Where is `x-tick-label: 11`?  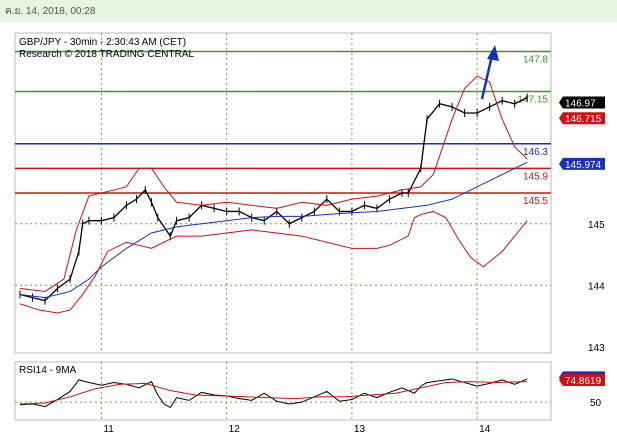
x-tick-label: 11 is located at coordinates (108, 429).